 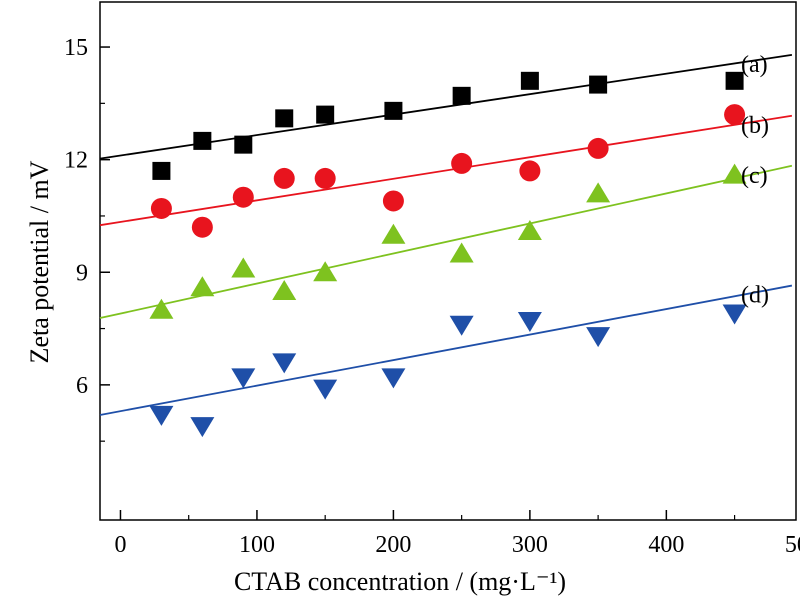 I want to click on y-axis-title: Zeta potential / mV, so click(x=39, y=261).